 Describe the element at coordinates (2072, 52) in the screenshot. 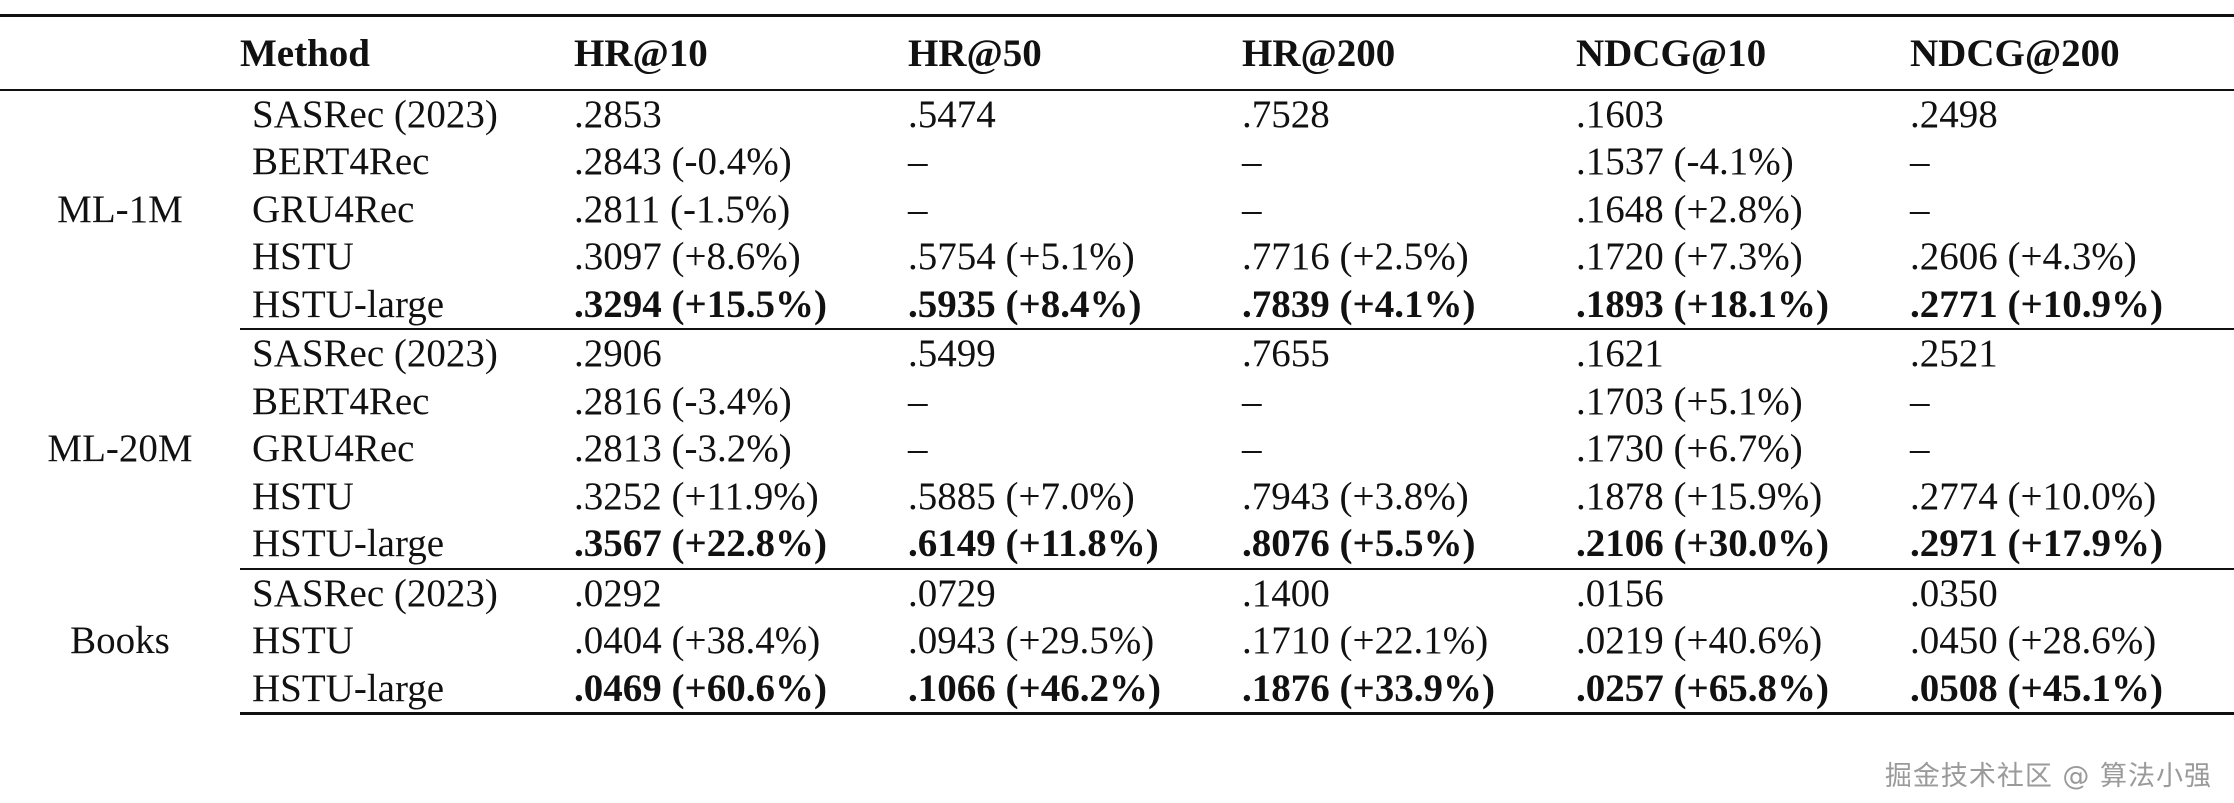

I see `ndcg200-header: NDCG@200` at that location.